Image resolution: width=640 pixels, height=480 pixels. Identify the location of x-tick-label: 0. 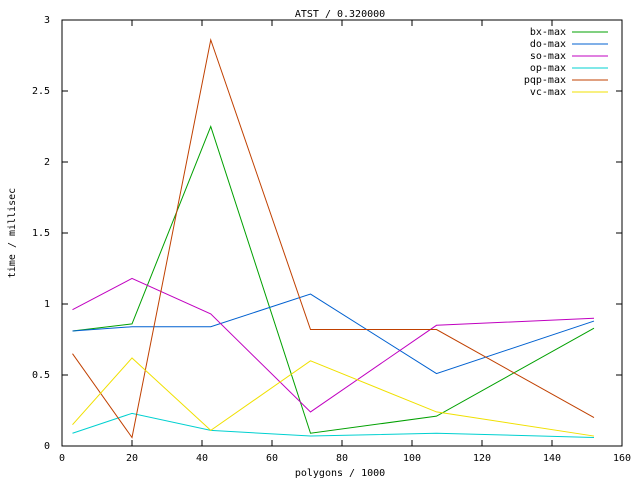
(62, 458).